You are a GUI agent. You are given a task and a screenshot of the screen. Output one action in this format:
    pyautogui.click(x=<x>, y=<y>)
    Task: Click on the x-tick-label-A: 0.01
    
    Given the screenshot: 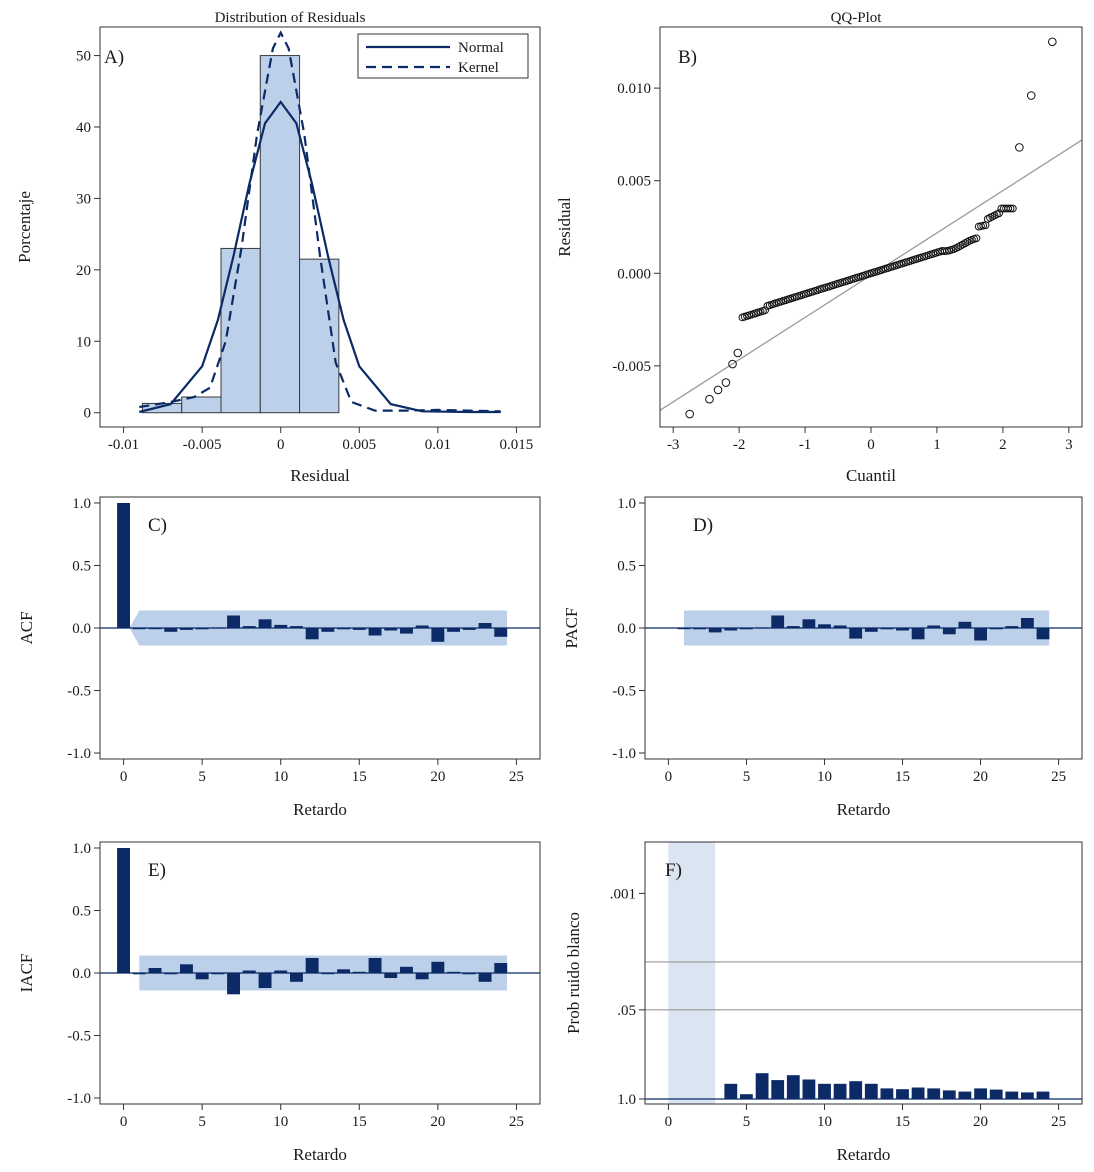 What is the action you would take?
    pyautogui.click(x=438, y=445)
    